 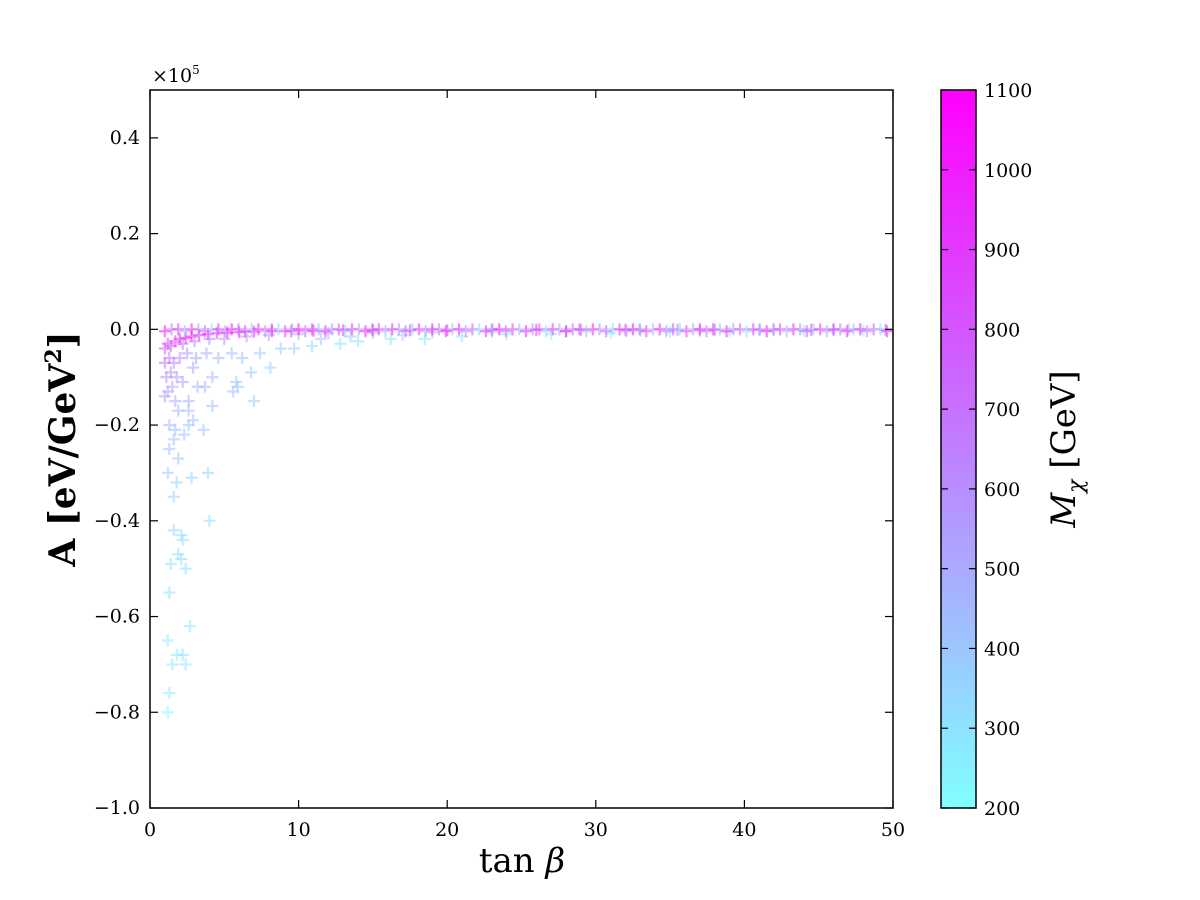 I want to click on colorbar-tick-label: 700, so click(x=1002, y=410).